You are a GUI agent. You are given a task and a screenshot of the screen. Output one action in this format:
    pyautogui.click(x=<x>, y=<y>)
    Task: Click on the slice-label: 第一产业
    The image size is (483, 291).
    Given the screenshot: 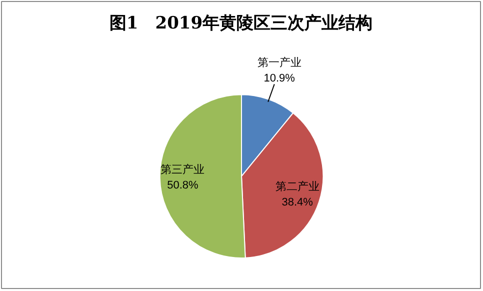 What is the action you would take?
    pyautogui.click(x=279, y=62)
    